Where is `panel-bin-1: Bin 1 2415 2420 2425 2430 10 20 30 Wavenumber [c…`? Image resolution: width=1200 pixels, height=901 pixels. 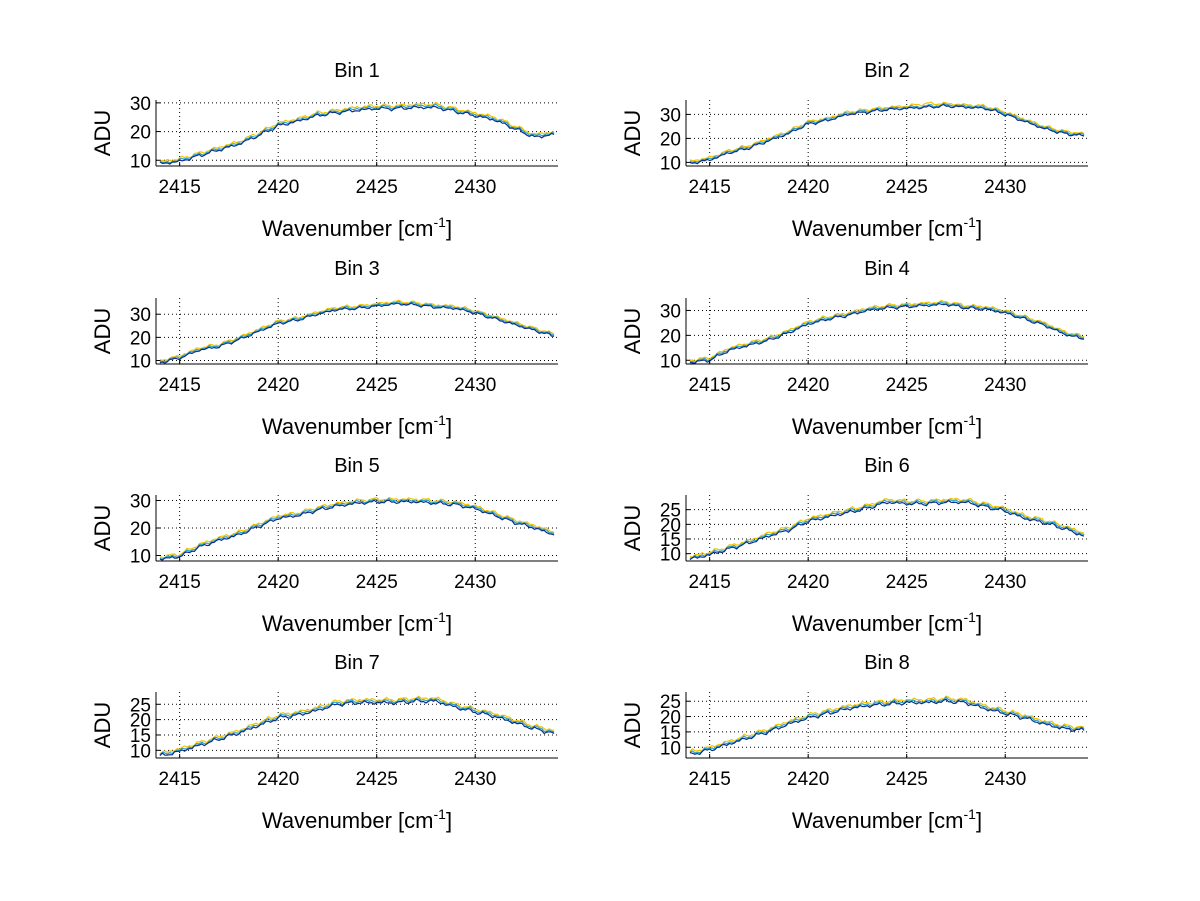 panel-bin-1: Bin 1 2415 2420 2425 2430 10 20 30 Wavenumber [c… is located at coordinates (324, 150).